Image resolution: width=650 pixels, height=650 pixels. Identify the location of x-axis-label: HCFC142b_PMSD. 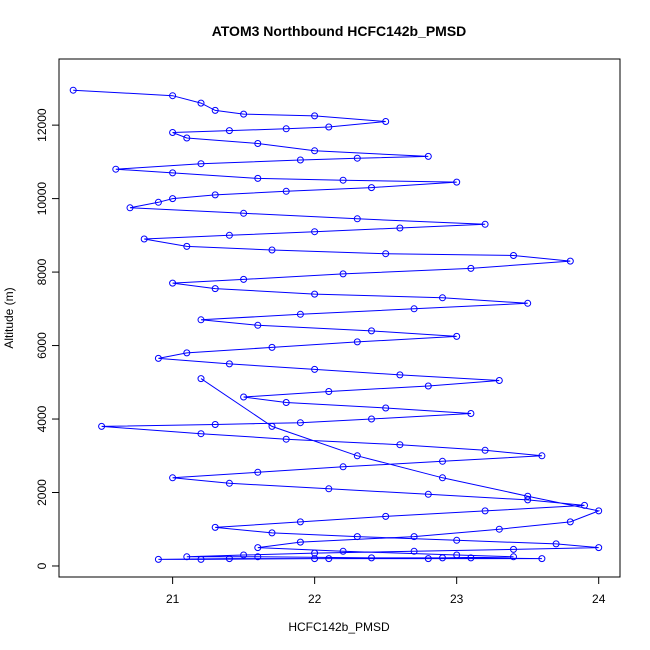
(339, 627).